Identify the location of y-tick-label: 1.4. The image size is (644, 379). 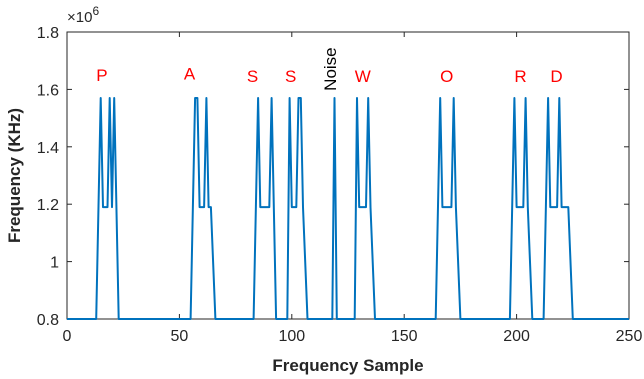
(48, 148).